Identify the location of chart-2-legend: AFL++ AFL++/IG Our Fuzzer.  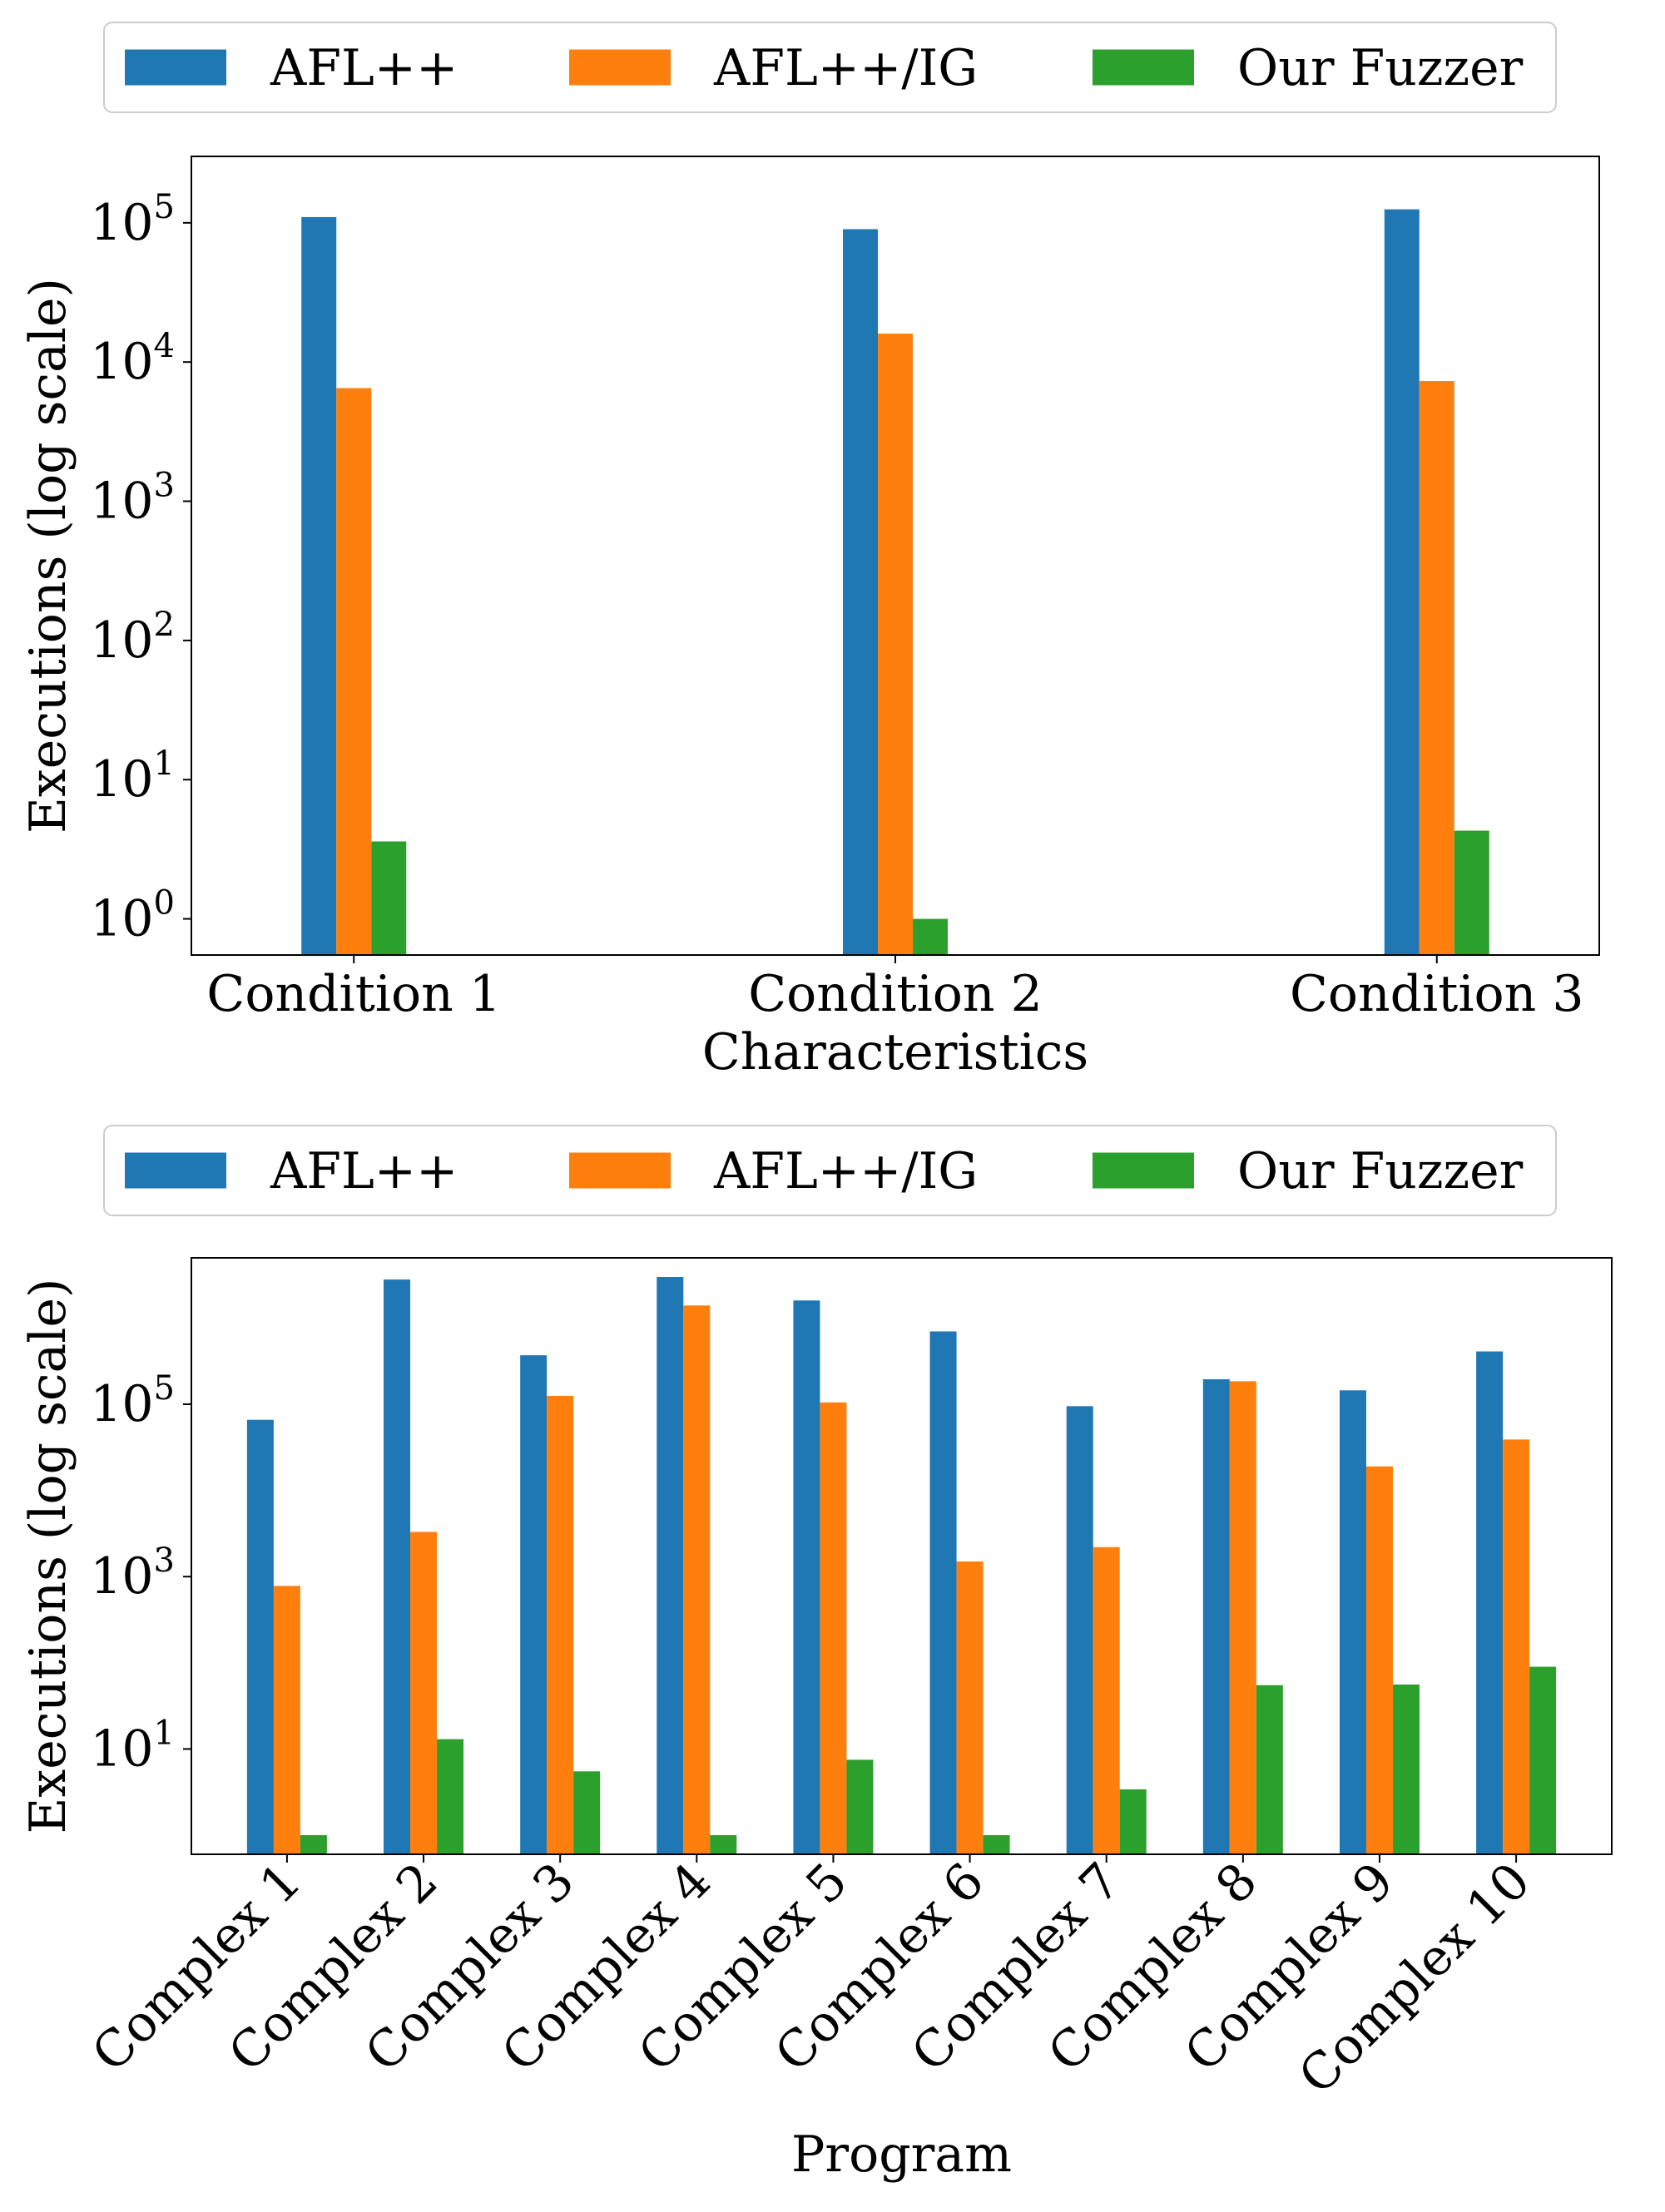
(830, 1170).